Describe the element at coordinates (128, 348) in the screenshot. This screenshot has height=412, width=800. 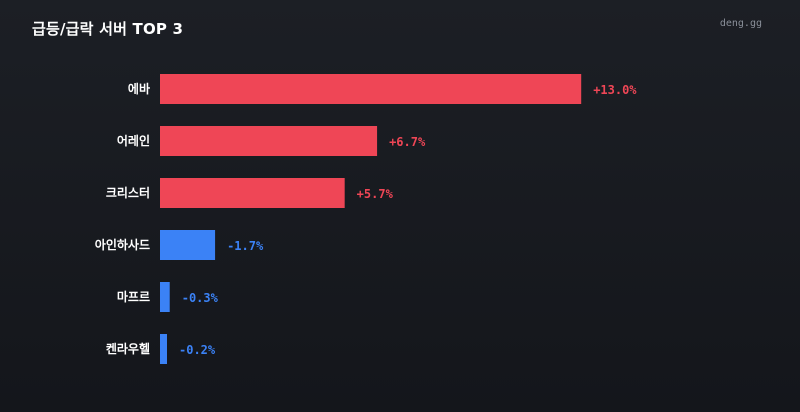
I see `category-label: 켄라우헬` at that location.